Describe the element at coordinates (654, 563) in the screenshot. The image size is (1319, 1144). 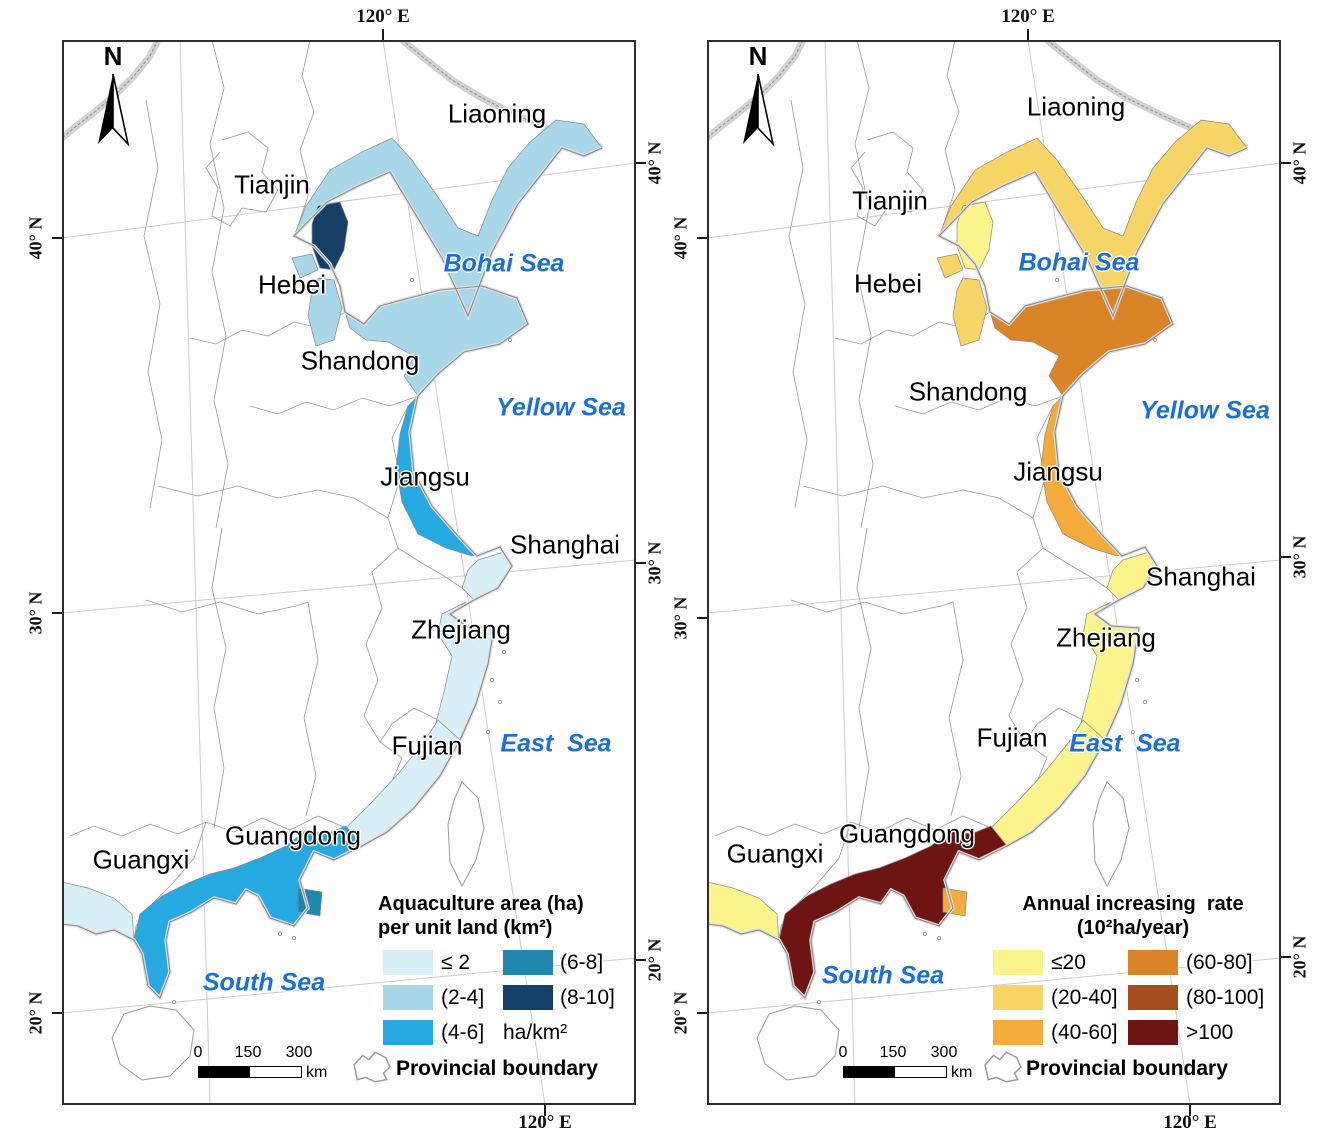
I see `lat-label-30n-right: 30° N` at that location.